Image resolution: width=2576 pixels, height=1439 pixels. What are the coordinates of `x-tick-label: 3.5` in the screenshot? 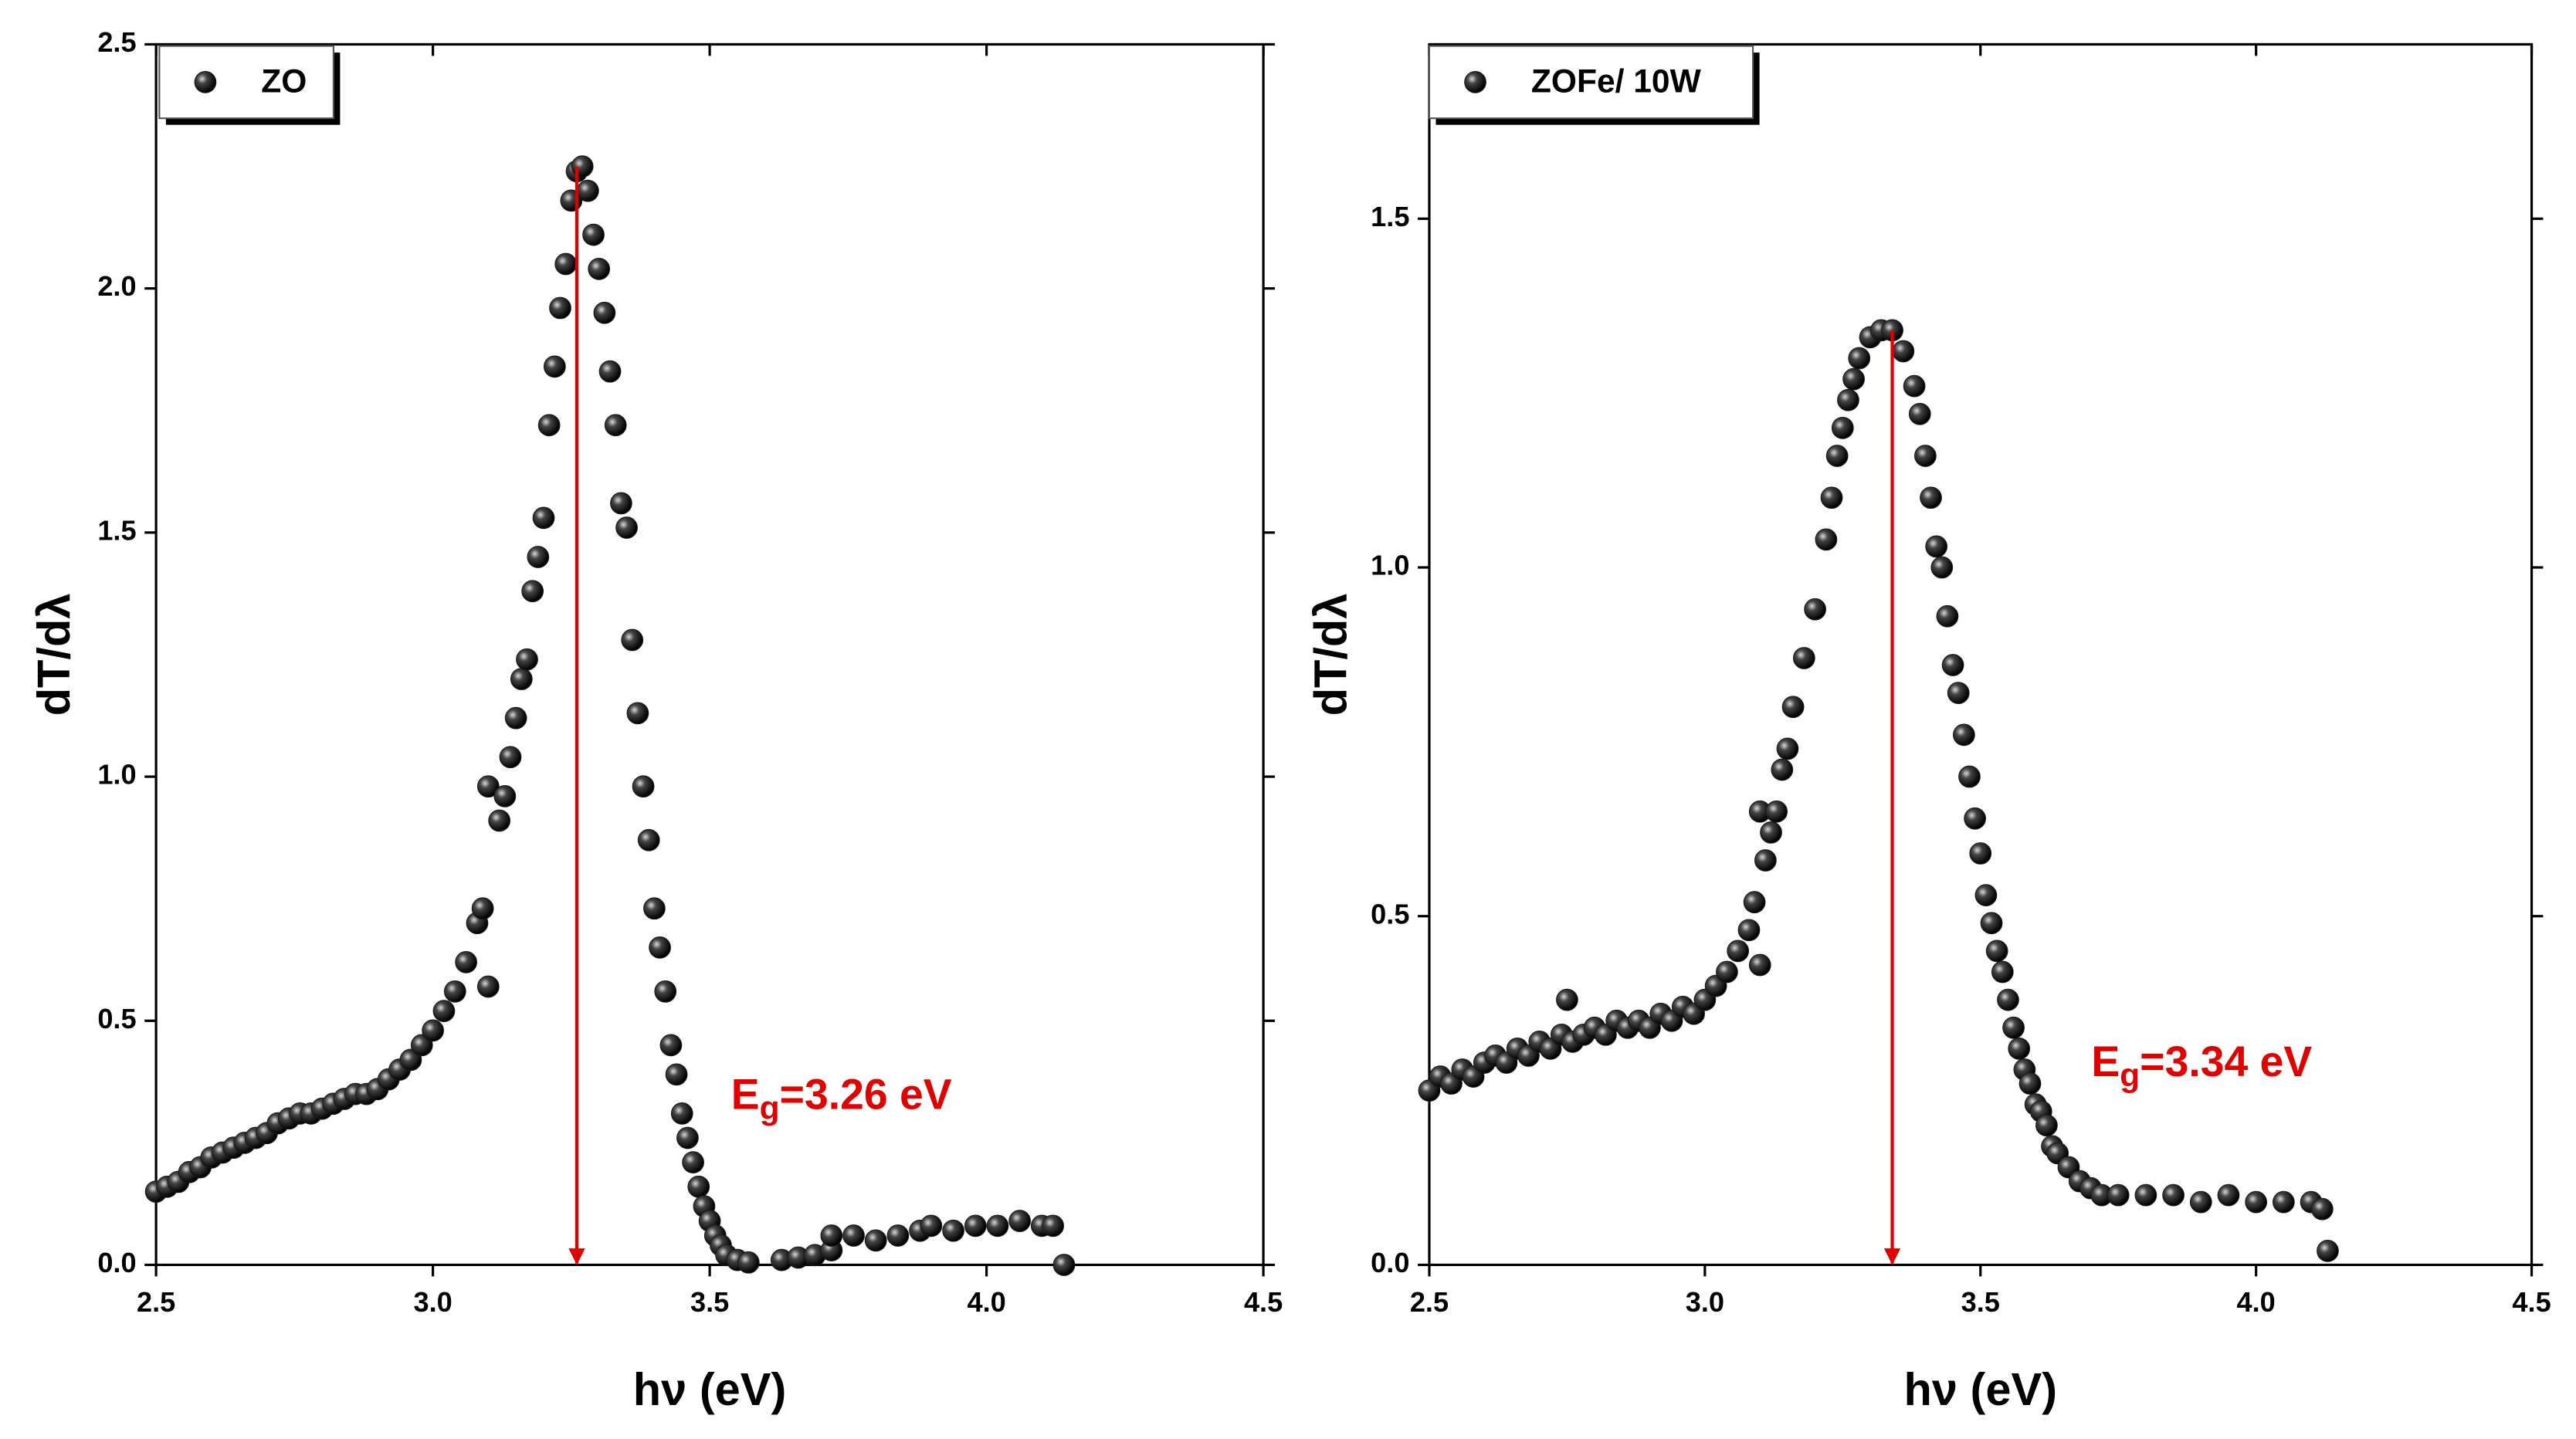 It's located at (1980, 1302).